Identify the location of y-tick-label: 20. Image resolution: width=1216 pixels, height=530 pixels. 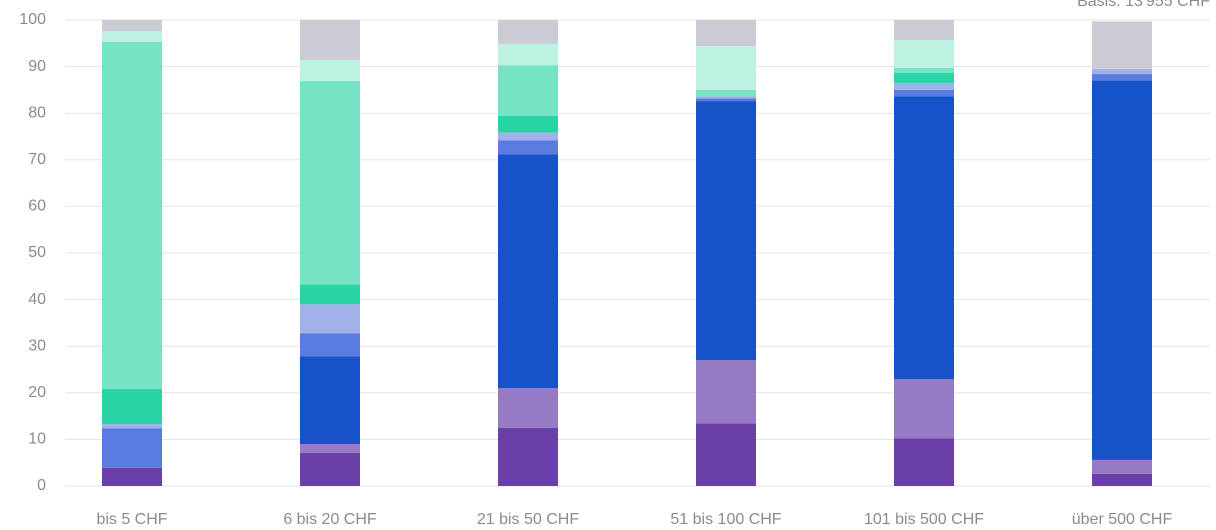
(37, 392).